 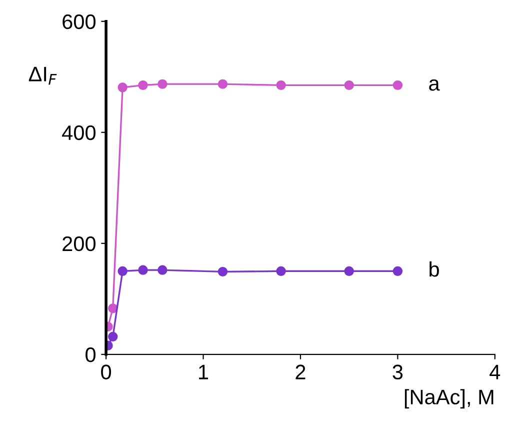 I want to click on series-label: a, so click(x=434, y=85).